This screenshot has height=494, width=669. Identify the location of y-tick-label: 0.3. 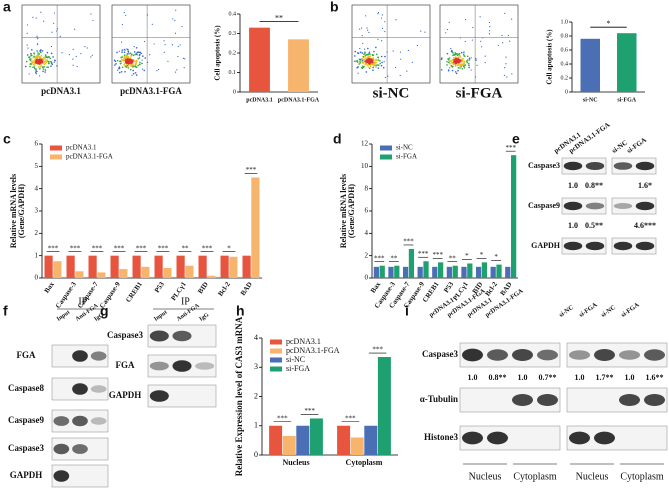
(233, 34).